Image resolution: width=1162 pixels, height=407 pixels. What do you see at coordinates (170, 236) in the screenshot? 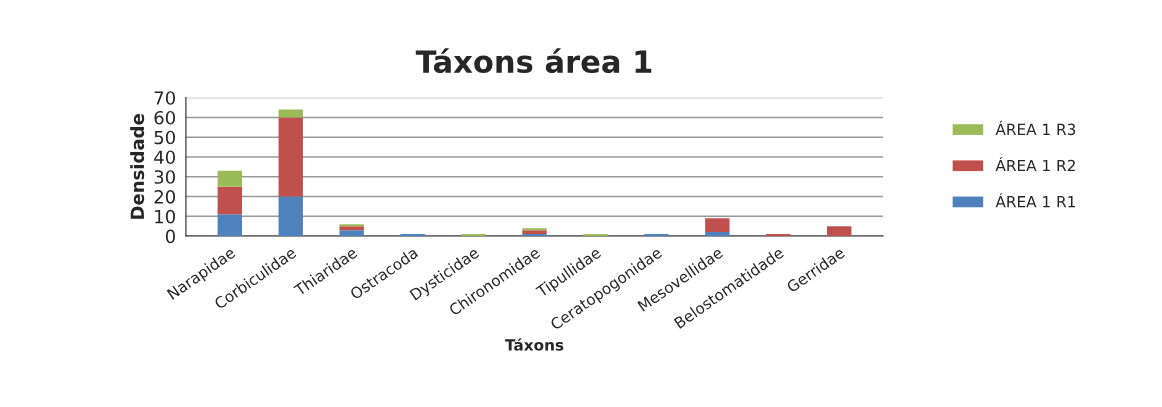
I see `y-tick-label: 0` at bounding box center [170, 236].